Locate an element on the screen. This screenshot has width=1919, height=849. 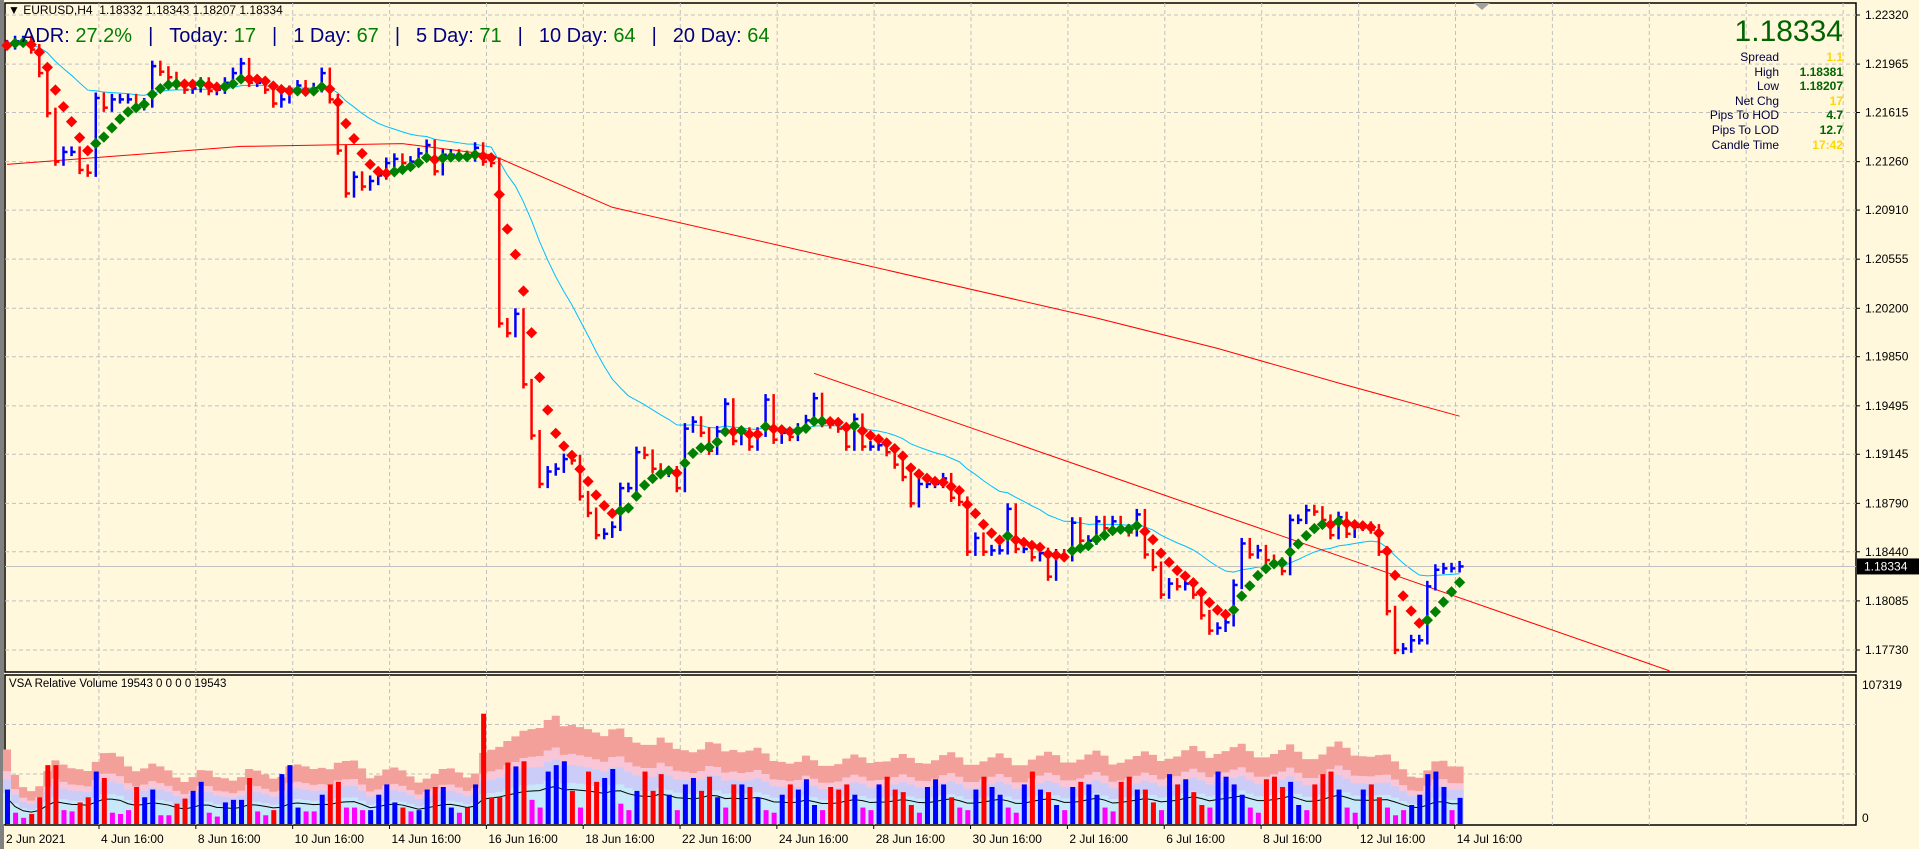
adr-value: 64 is located at coordinates (624, 36).